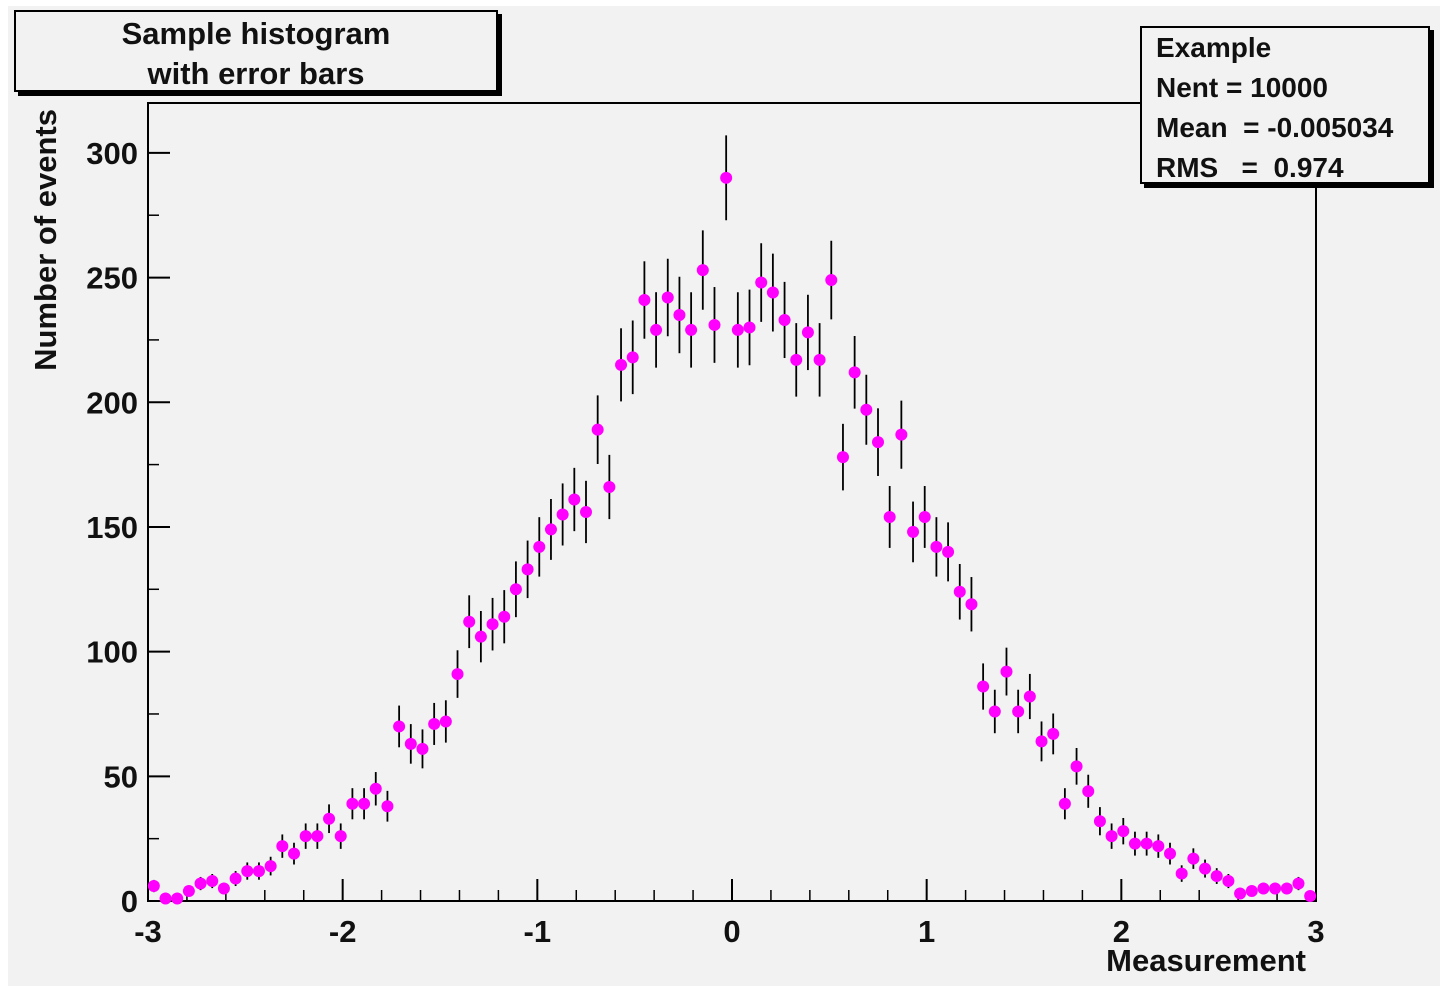 The height and width of the screenshot is (992, 1449). What do you see at coordinates (1242, 87) in the screenshot?
I see `stats-nent: Nent = 10000` at bounding box center [1242, 87].